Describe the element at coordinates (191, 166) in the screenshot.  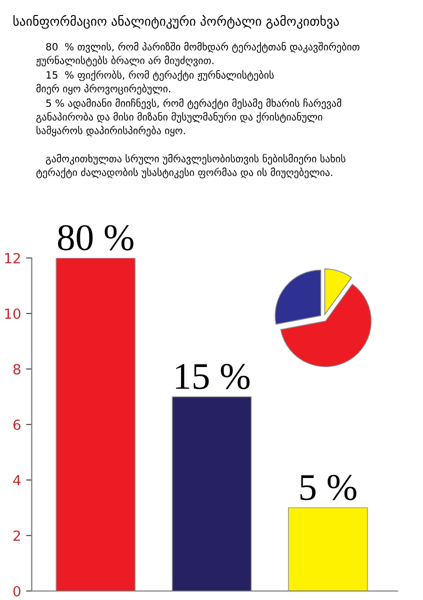
I see `text: გამოკითხულთა სრული უმრავლესობისთვის ნებისმიერი სახის ტერაქტი ძალადობის უსასტიკესი ფორმაა და ის მიუღებელია.` at that location.